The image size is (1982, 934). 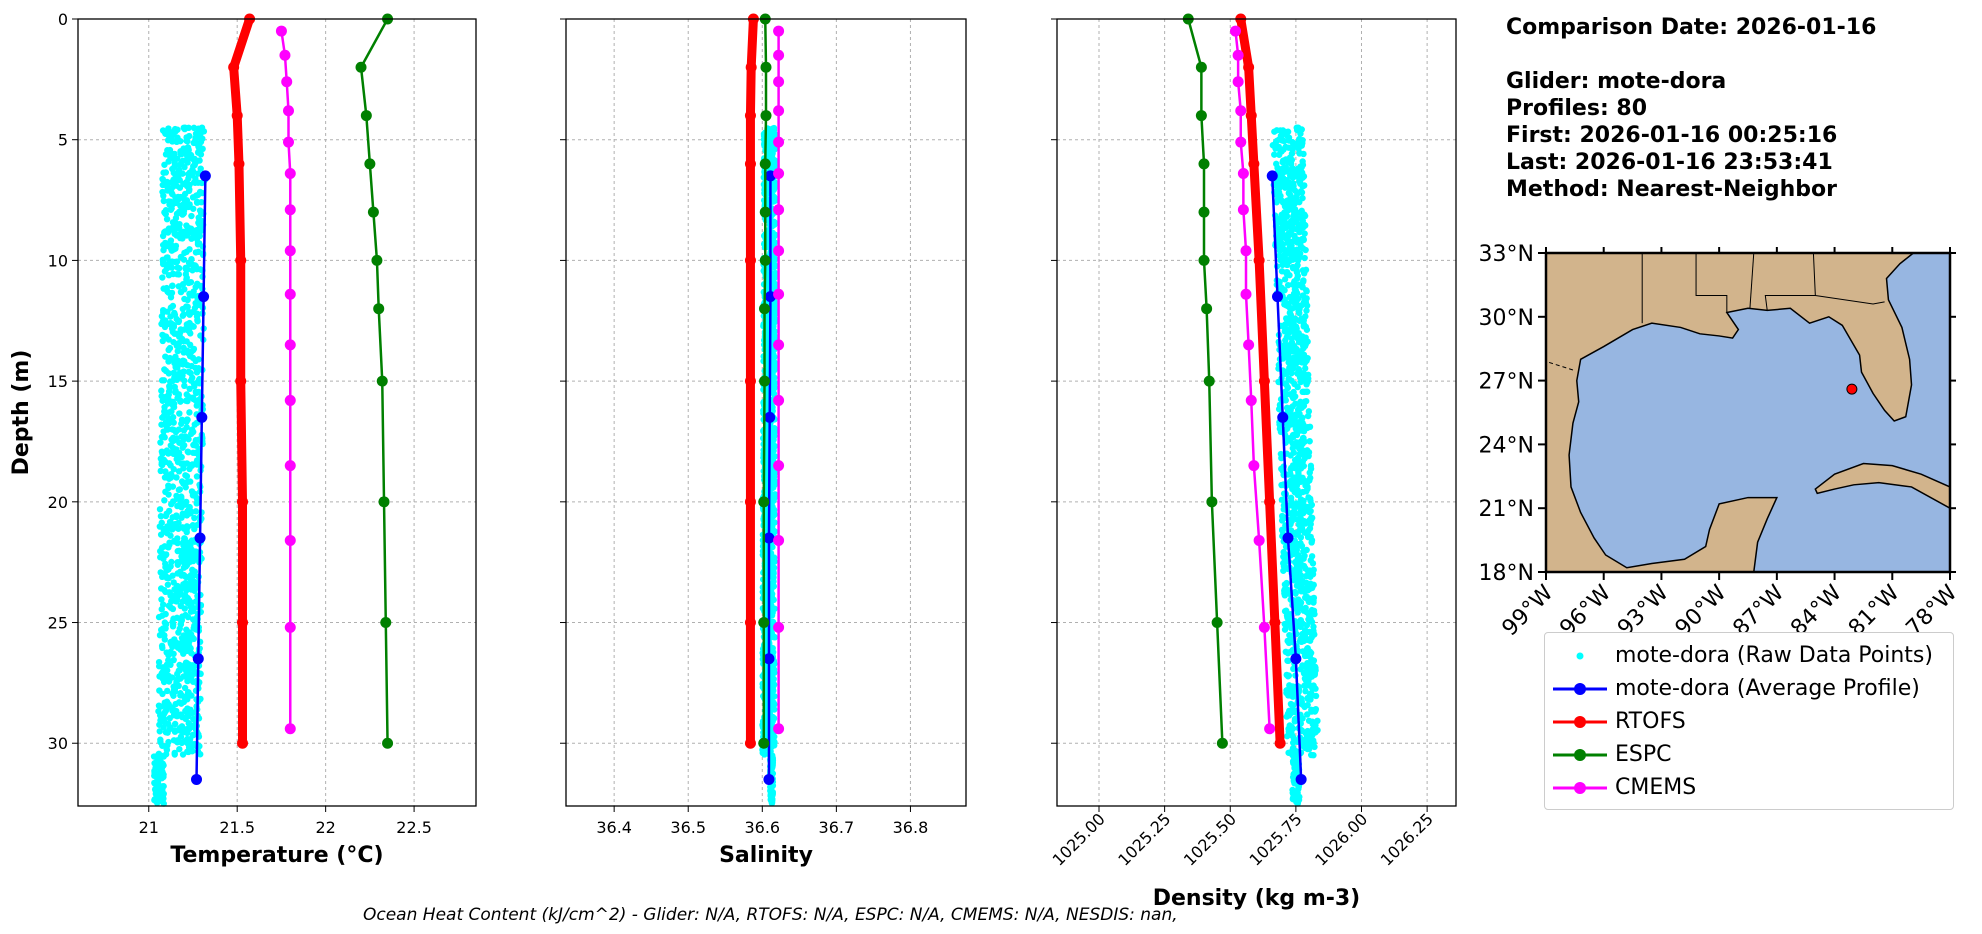 What do you see at coordinates (1759, 412) in the screenshot?
I see `gulf-of-mexico` at bounding box center [1759, 412].